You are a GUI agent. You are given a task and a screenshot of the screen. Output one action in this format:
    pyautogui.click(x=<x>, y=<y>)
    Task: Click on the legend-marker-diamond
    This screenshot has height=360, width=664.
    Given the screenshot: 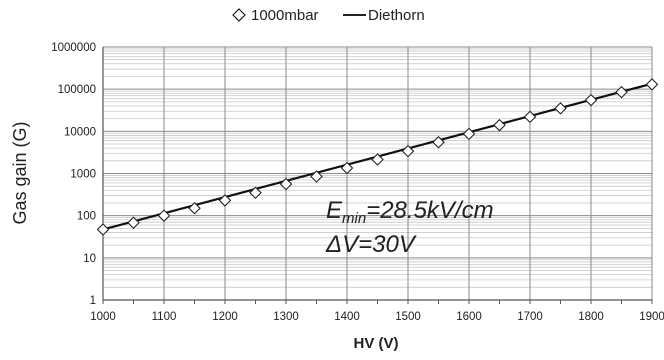 What is the action you would take?
    pyautogui.click(x=239, y=15)
    